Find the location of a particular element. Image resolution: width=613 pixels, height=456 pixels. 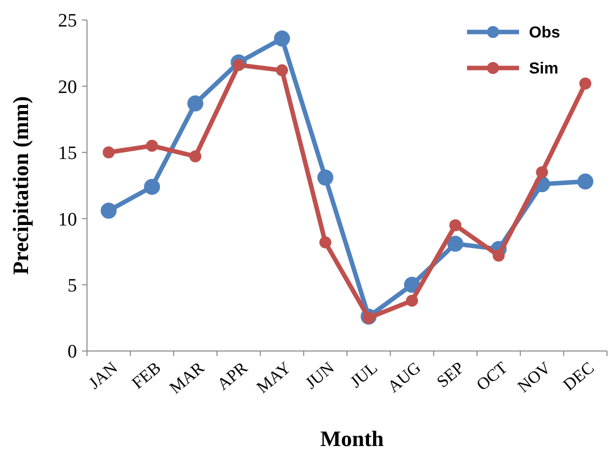

y-tick-label: 20 is located at coordinates (67, 87).